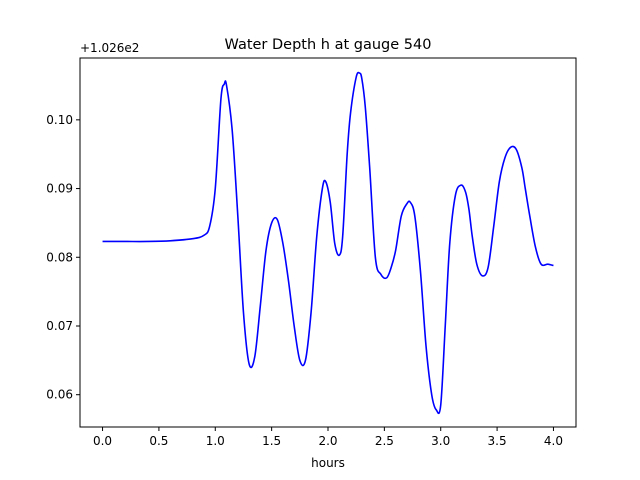 The height and width of the screenshot is (480, 640). I want to click on x-tick-label: 1.5, so click(271, 441).